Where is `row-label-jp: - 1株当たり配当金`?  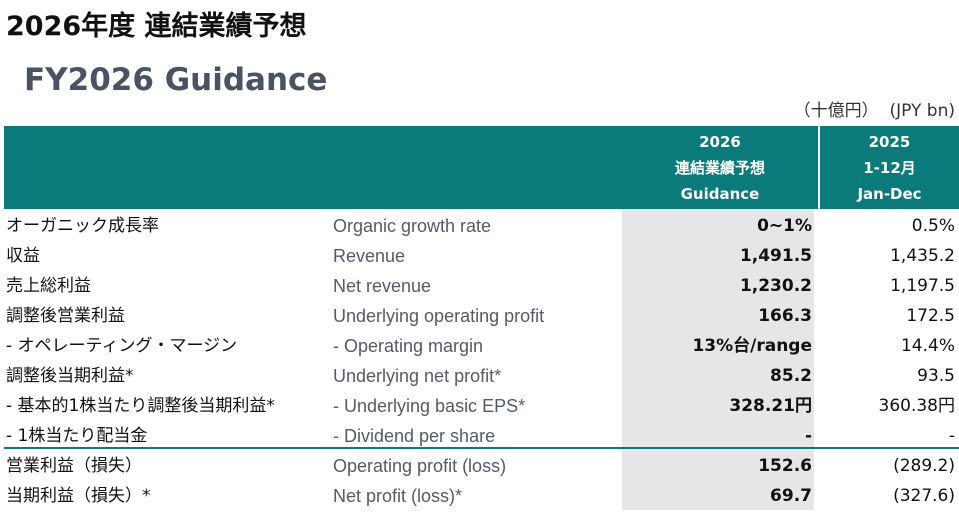 row-label-jp: - 1株当たり配当金 is located at coordinates (77, 436).